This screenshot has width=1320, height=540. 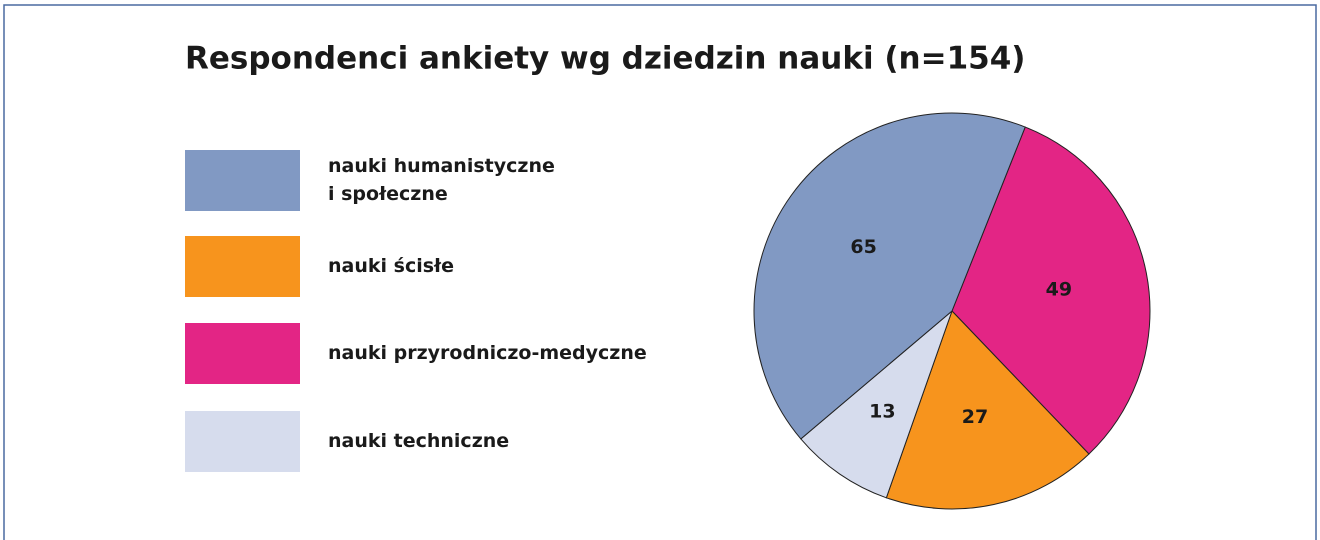 I want to click on data-label: 65, so click(x=863, y=247).